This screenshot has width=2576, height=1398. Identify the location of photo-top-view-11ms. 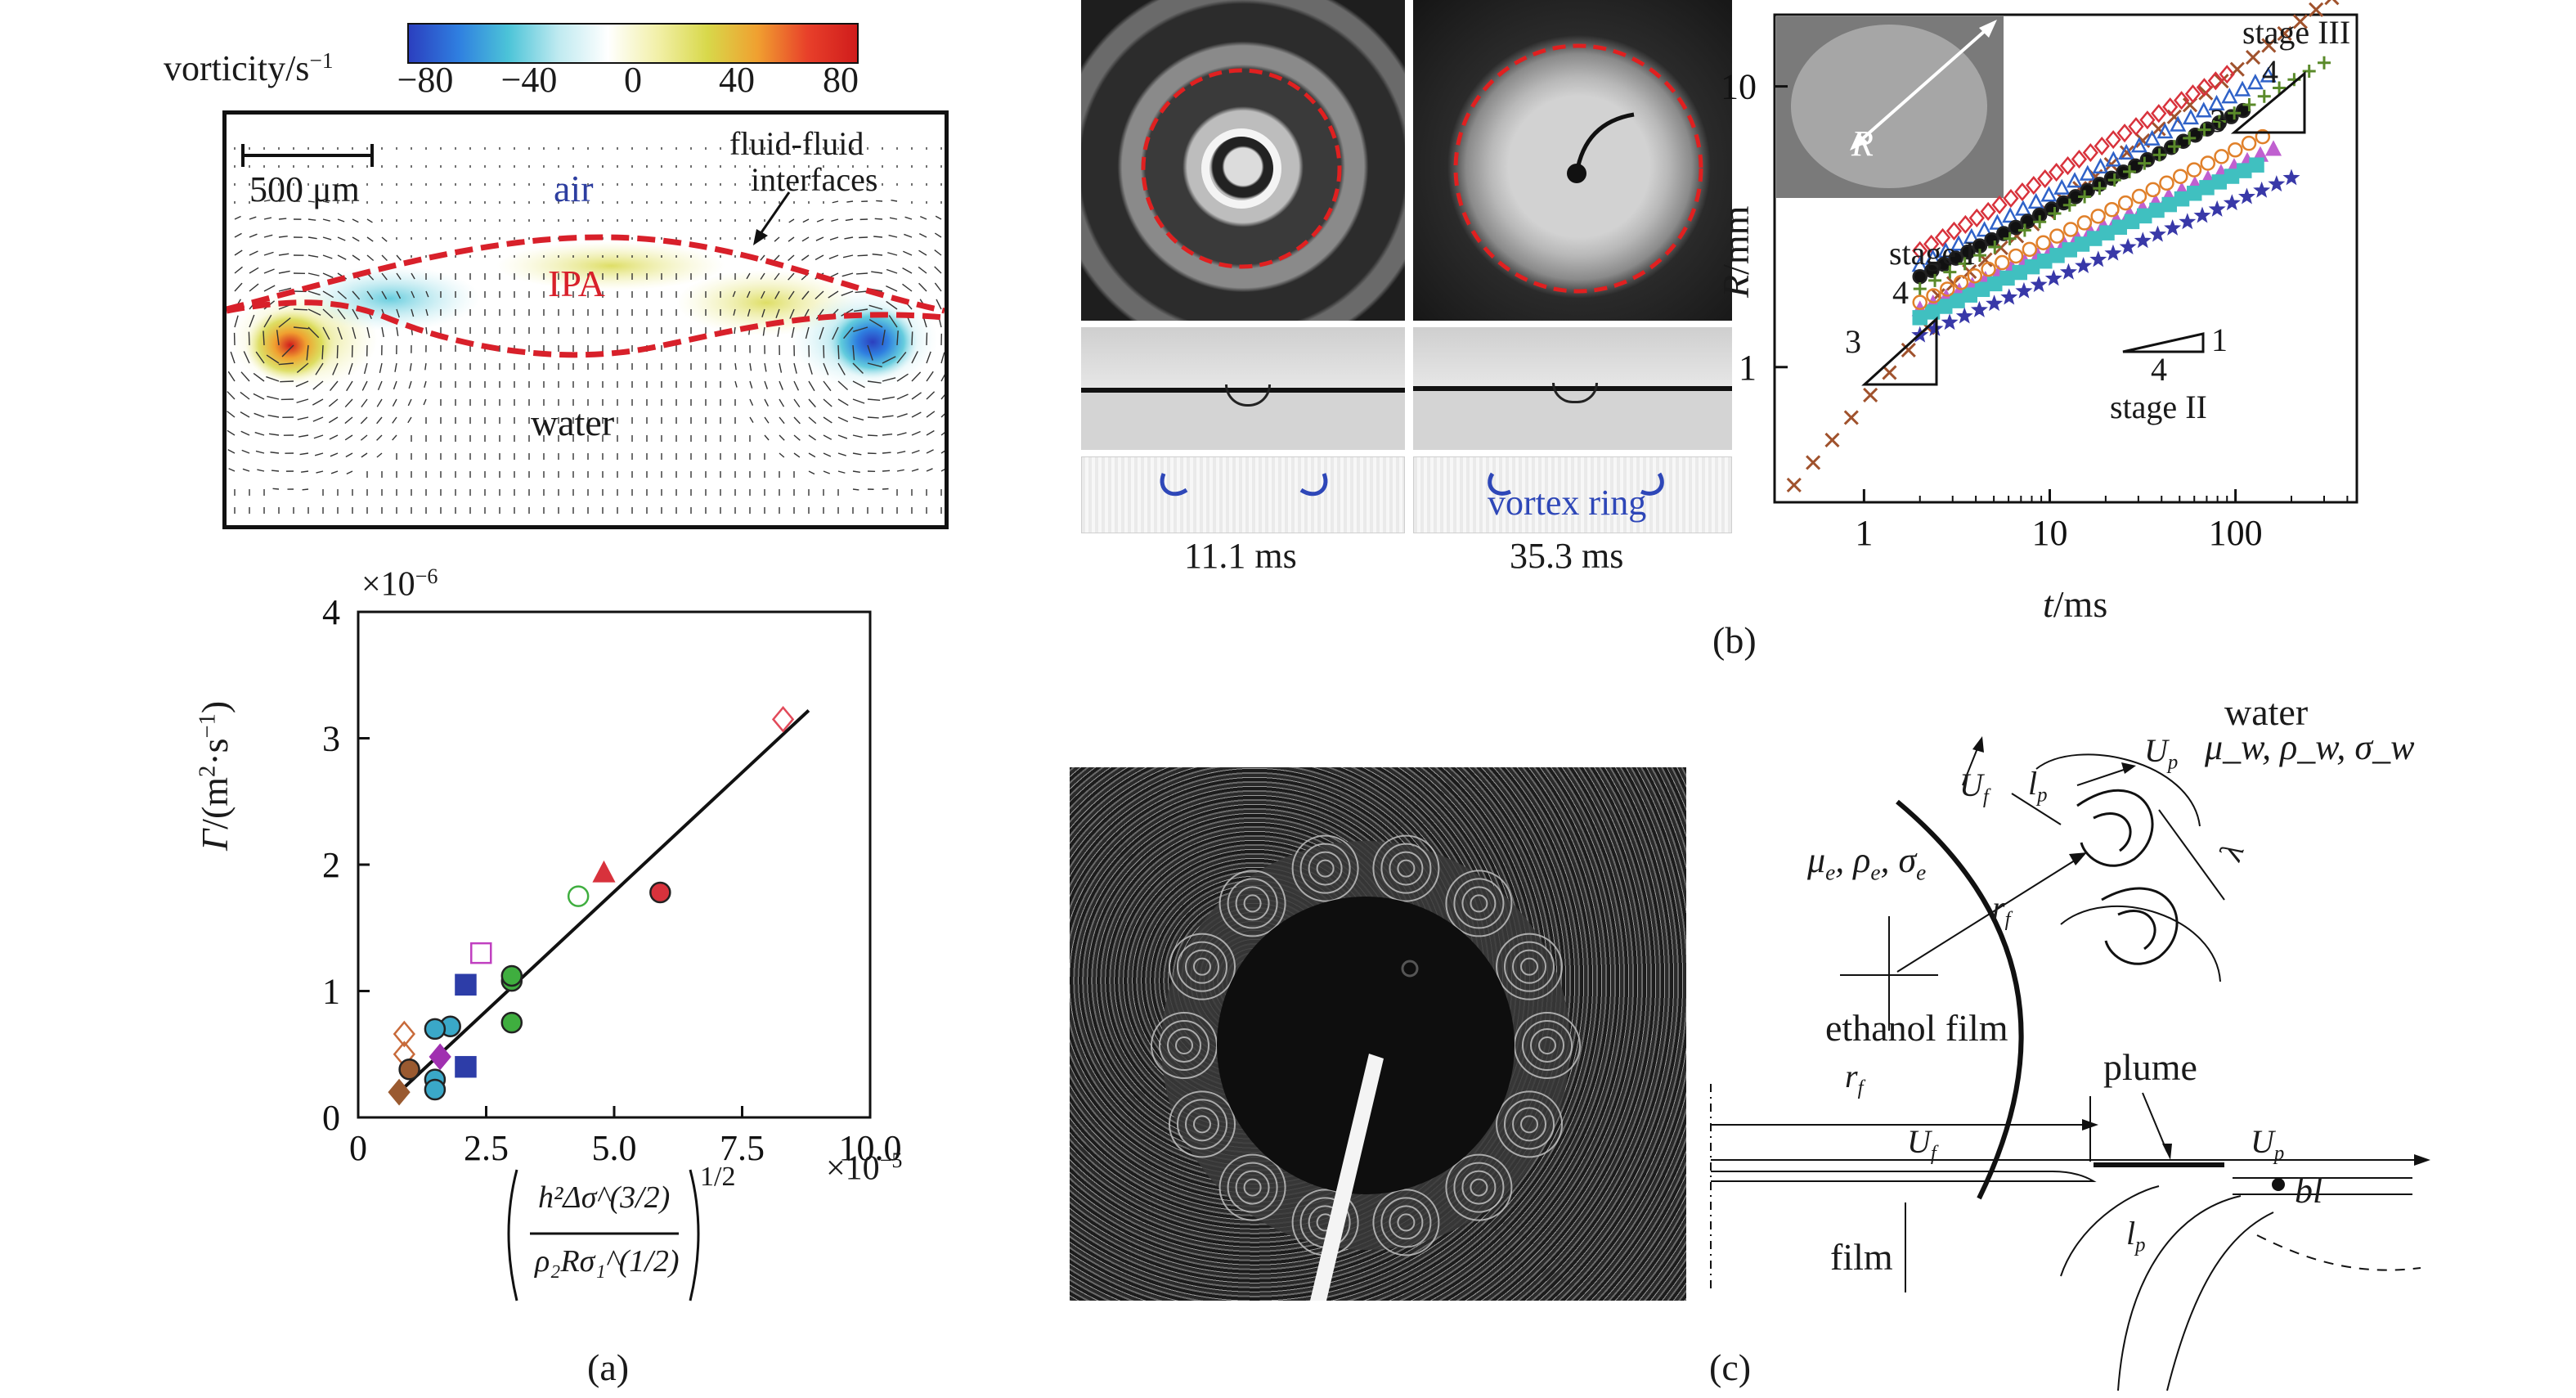
(1243, 160).